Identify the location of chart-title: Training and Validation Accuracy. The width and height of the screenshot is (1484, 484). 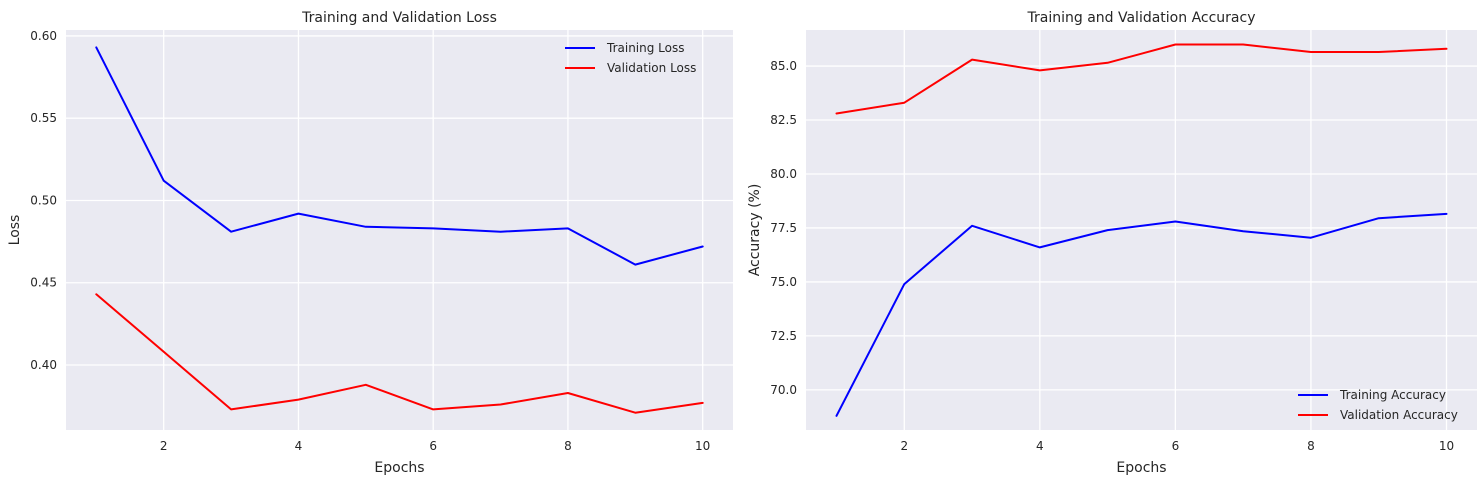
(1141, 18).